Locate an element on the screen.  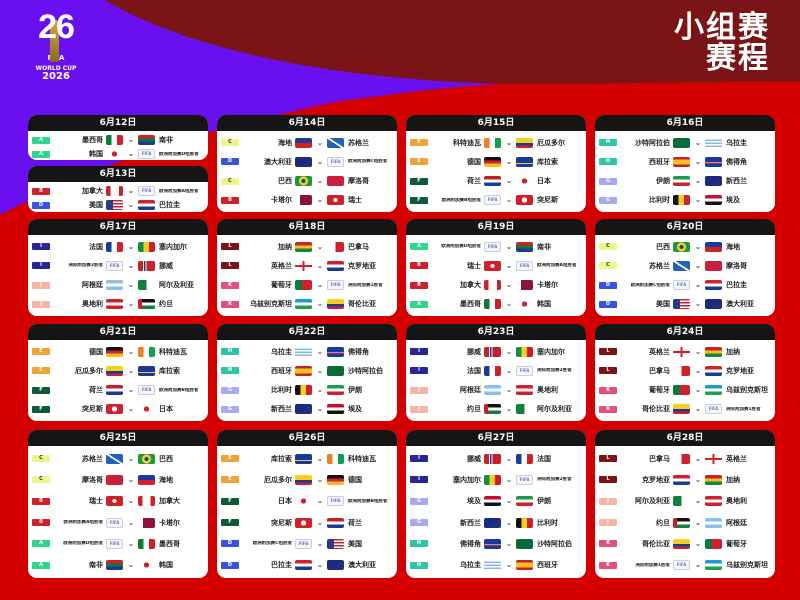
match-row: E 德国 ⌄ 科特迪瓦 is located at coordinates (118, 352).